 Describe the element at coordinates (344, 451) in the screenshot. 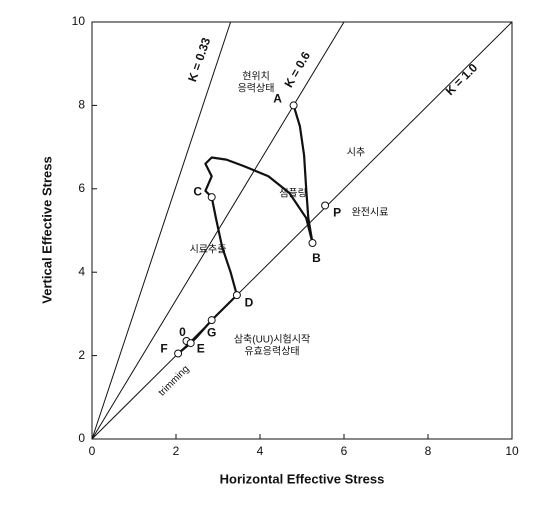

I see `x-tick-label: 6` at that location.